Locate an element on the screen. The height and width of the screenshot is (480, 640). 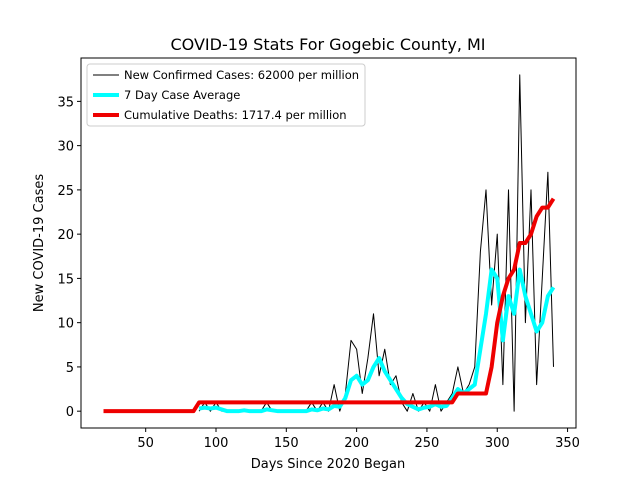
x-tick-label: 50 is located at coordinates (145, 443).